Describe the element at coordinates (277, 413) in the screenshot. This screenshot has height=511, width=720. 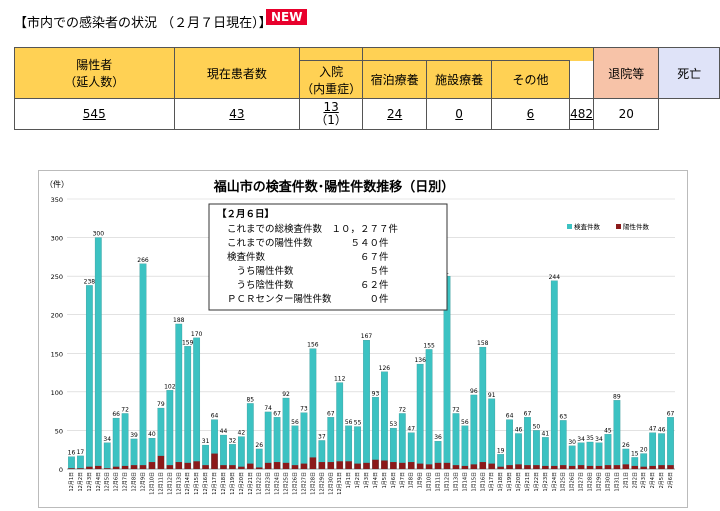
I see `data-label: 67` at that location.